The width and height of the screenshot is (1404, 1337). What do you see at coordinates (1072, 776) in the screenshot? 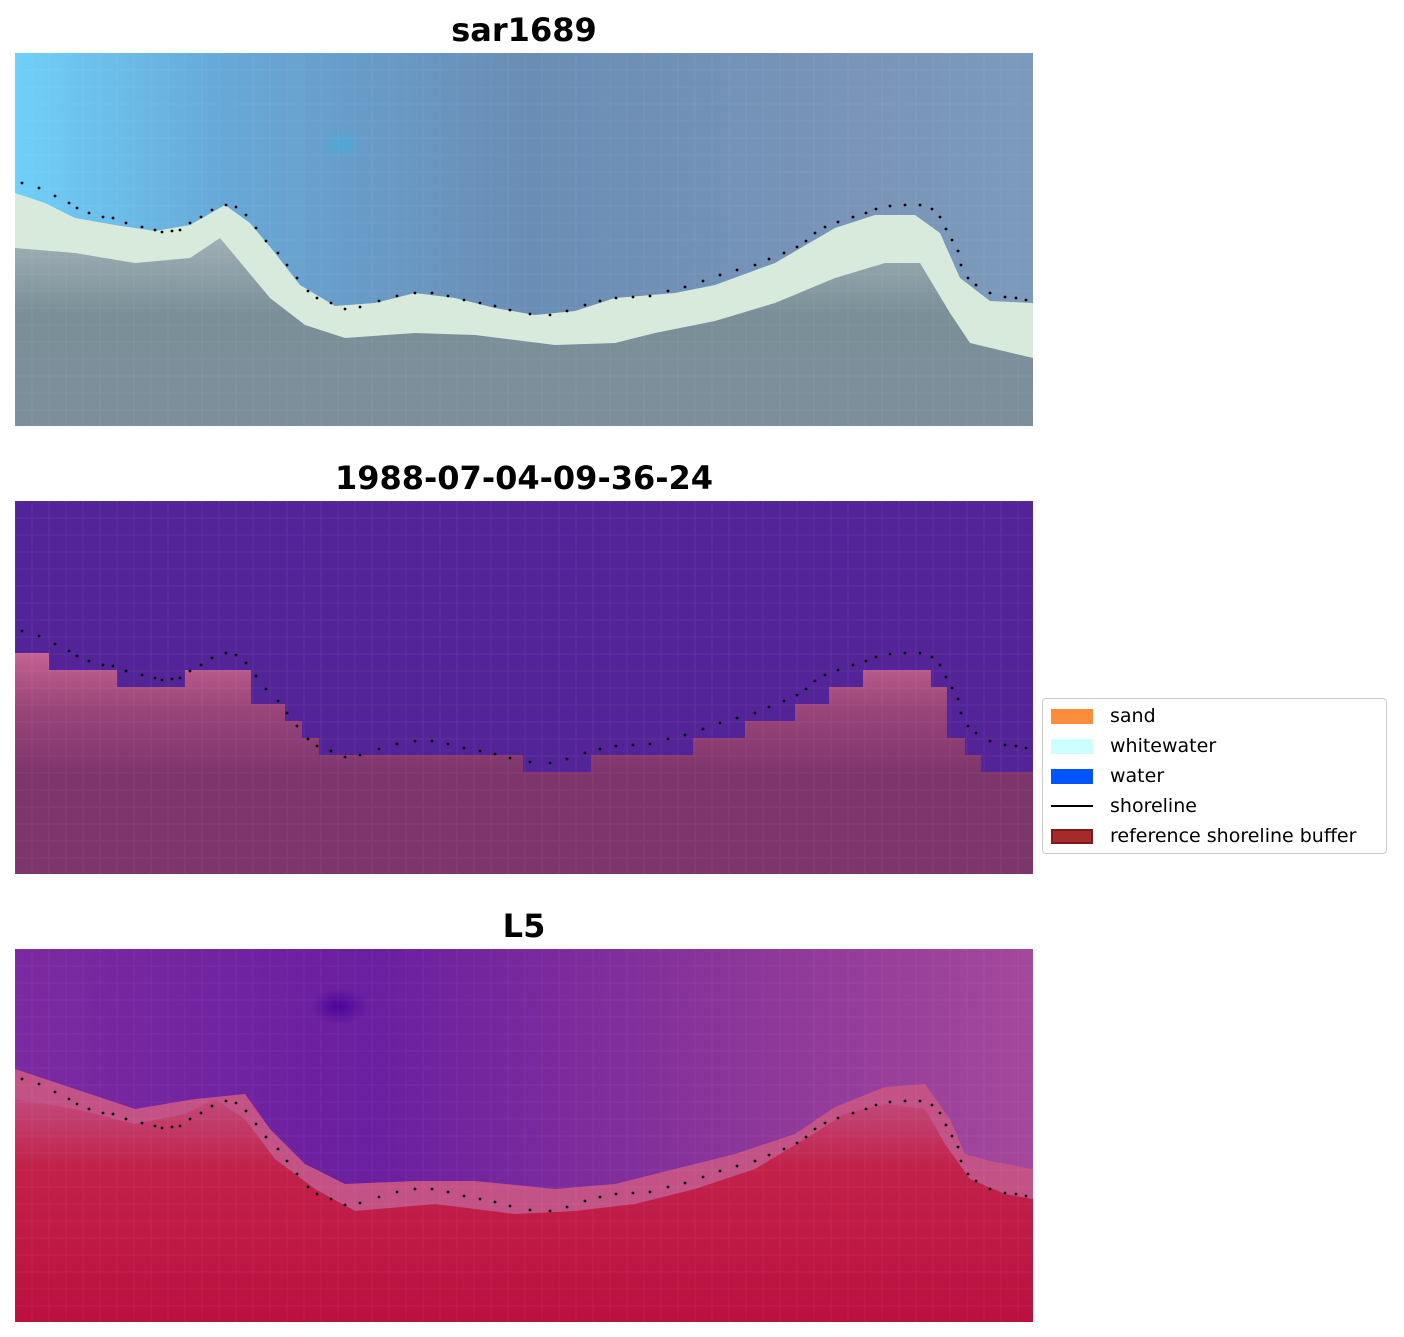
I see `water-swatch` at bounding box center [1072, 776].